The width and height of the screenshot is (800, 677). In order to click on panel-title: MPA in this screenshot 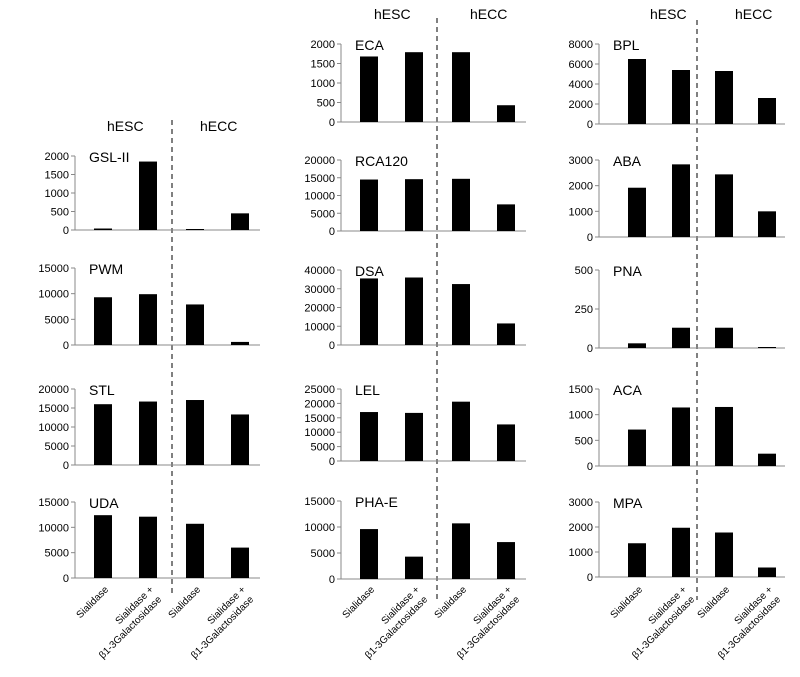, I will do `click(628, 503)`.